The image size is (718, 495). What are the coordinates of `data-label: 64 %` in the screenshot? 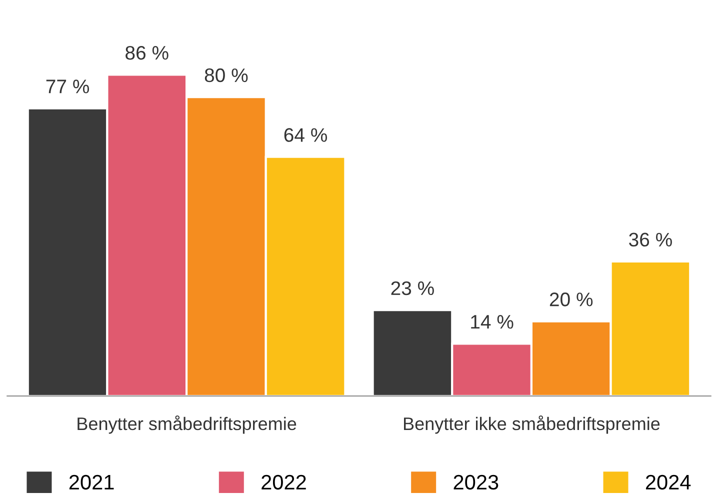 It's located at (306, 135).